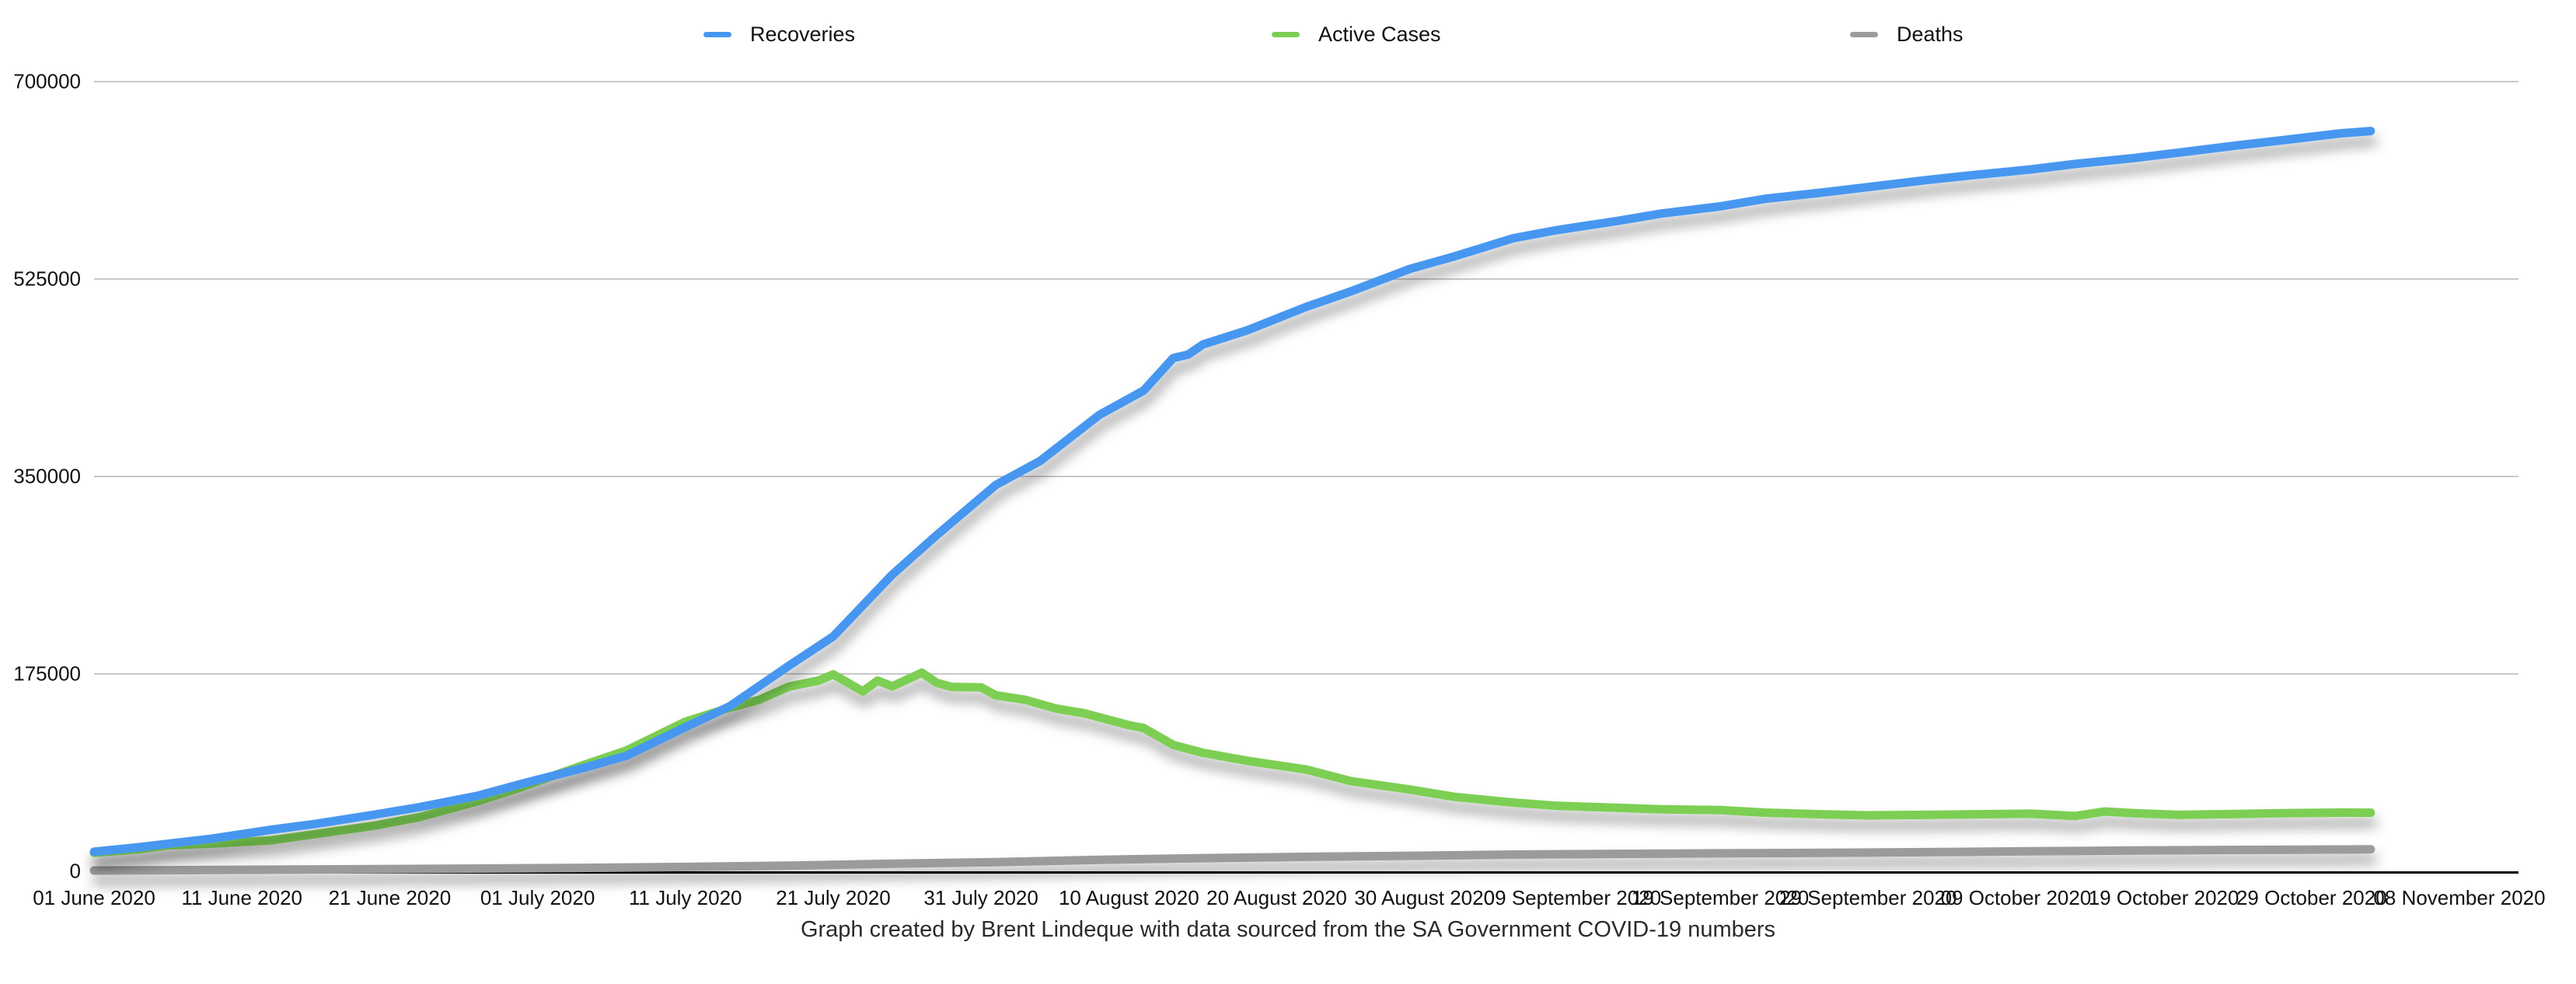  I want to click on series-line-deaths, so click(1232, 860).